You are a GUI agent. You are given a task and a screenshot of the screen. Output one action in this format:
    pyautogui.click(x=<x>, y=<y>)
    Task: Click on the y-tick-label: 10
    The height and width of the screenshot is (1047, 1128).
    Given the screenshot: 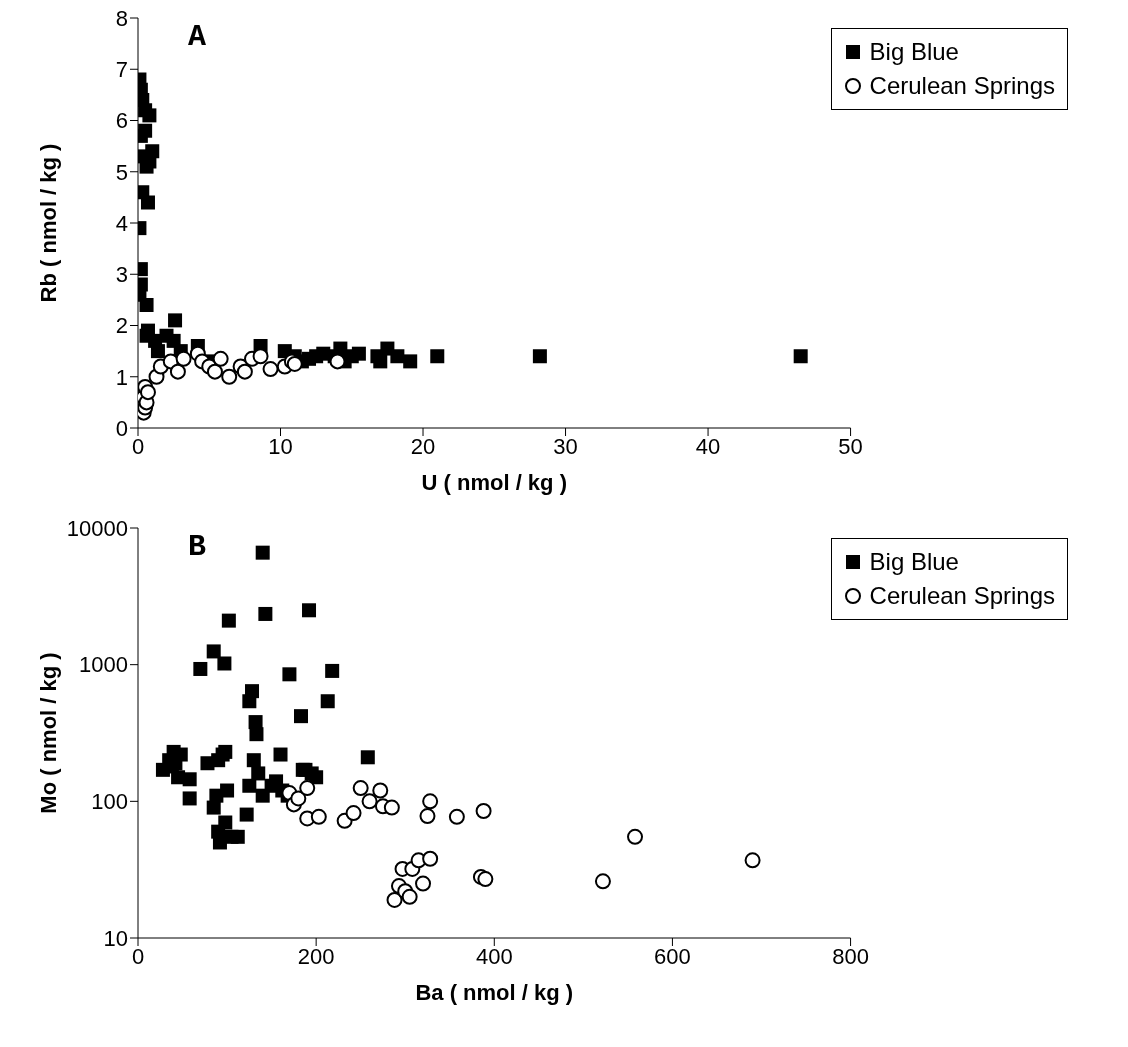 What is the action you would take?
    pyautogui.click(x=115, y=938)
    